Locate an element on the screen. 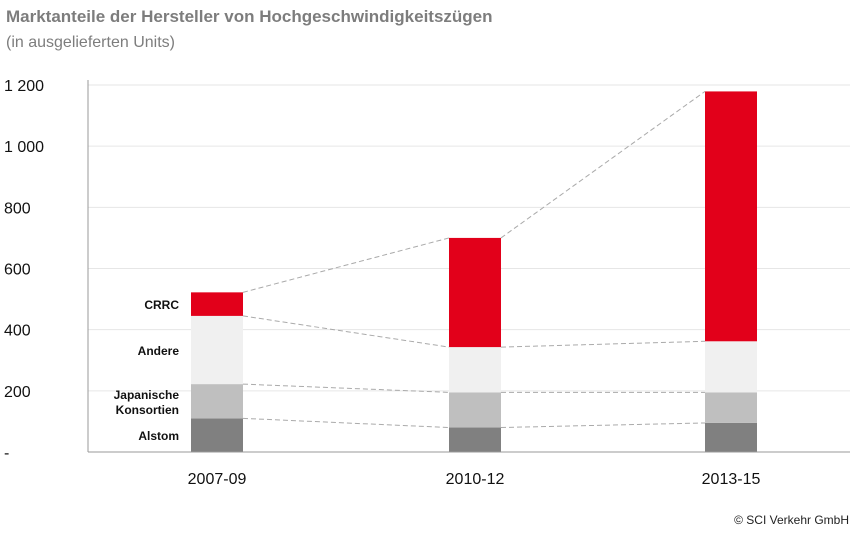 This screenshot has width=861, height=535. y-tick-label: - is located at coordinates (6, 453).